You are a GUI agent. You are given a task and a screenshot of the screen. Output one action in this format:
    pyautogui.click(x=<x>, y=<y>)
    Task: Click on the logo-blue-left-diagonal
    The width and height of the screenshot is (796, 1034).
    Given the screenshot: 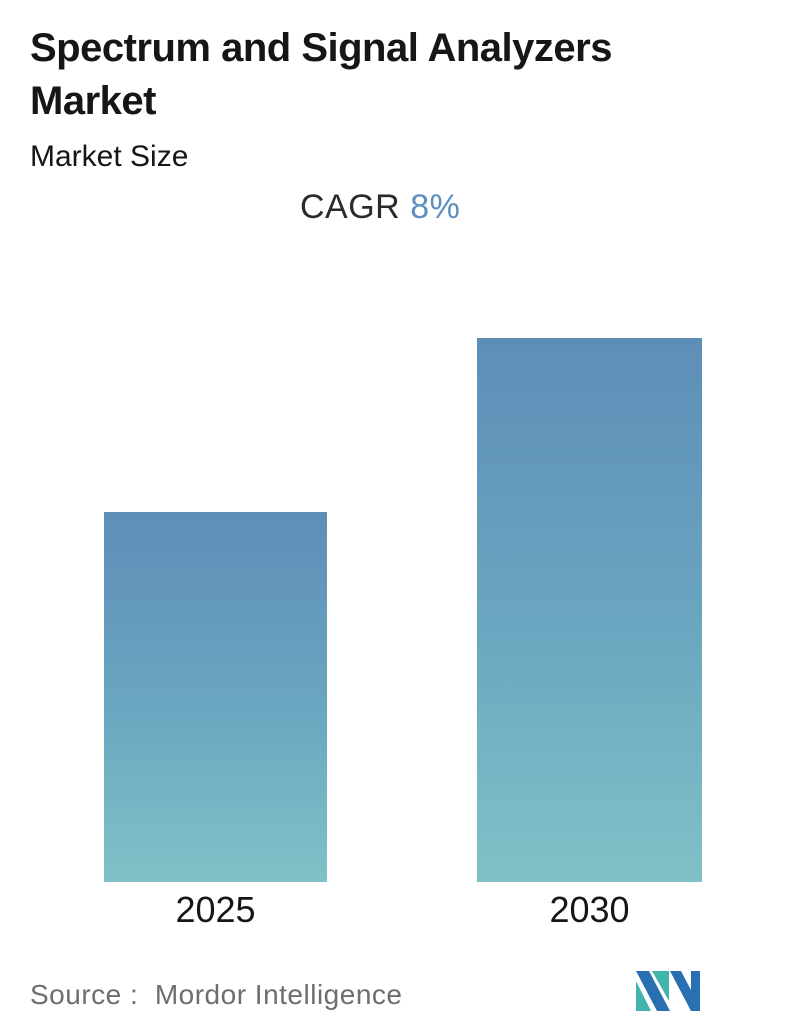 What is the action you would take?
    pyautogui.click(x=653, y=991)
    